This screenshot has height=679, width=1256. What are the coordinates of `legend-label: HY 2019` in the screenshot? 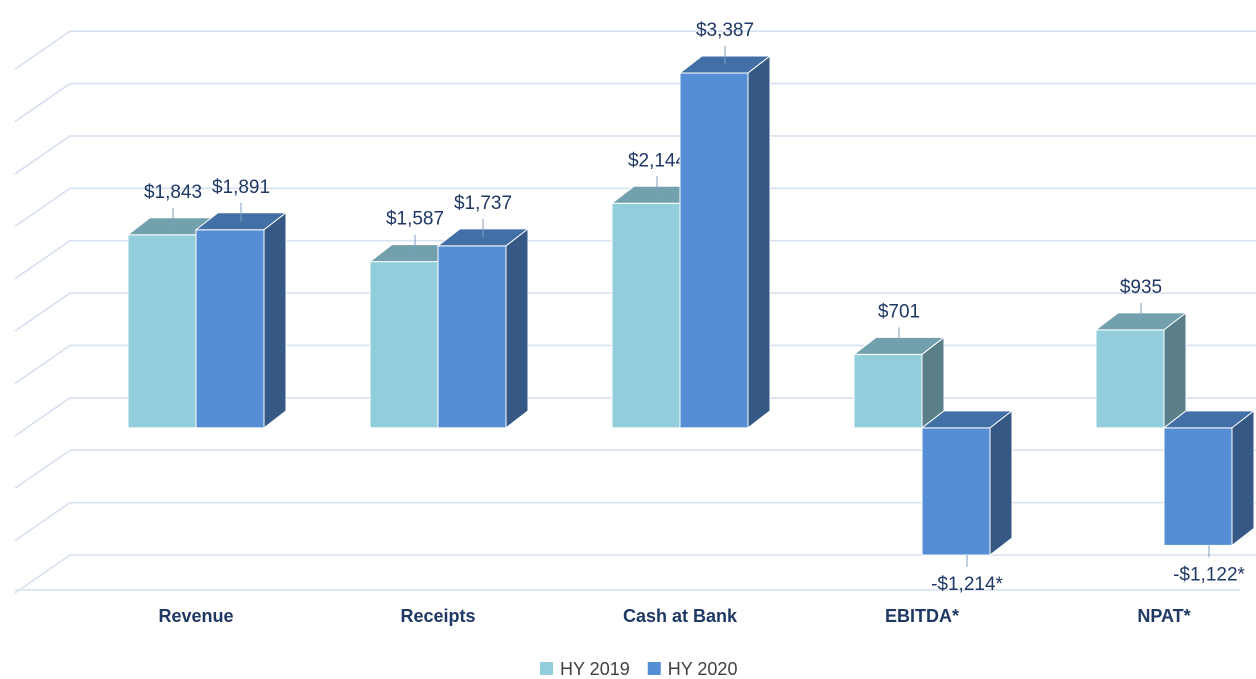 It's located at (595, 669).